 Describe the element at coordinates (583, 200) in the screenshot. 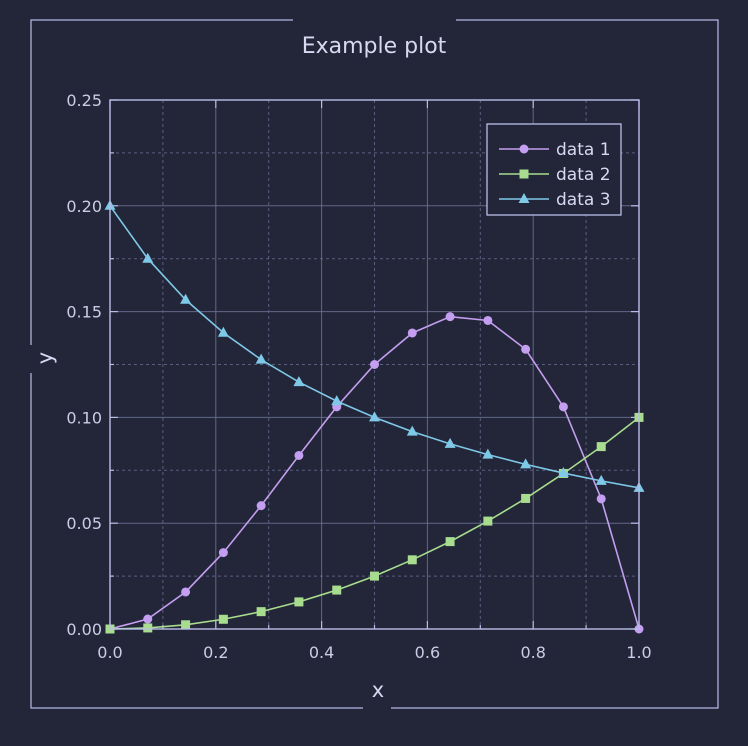

I see `legend-label: data 3` at that location.